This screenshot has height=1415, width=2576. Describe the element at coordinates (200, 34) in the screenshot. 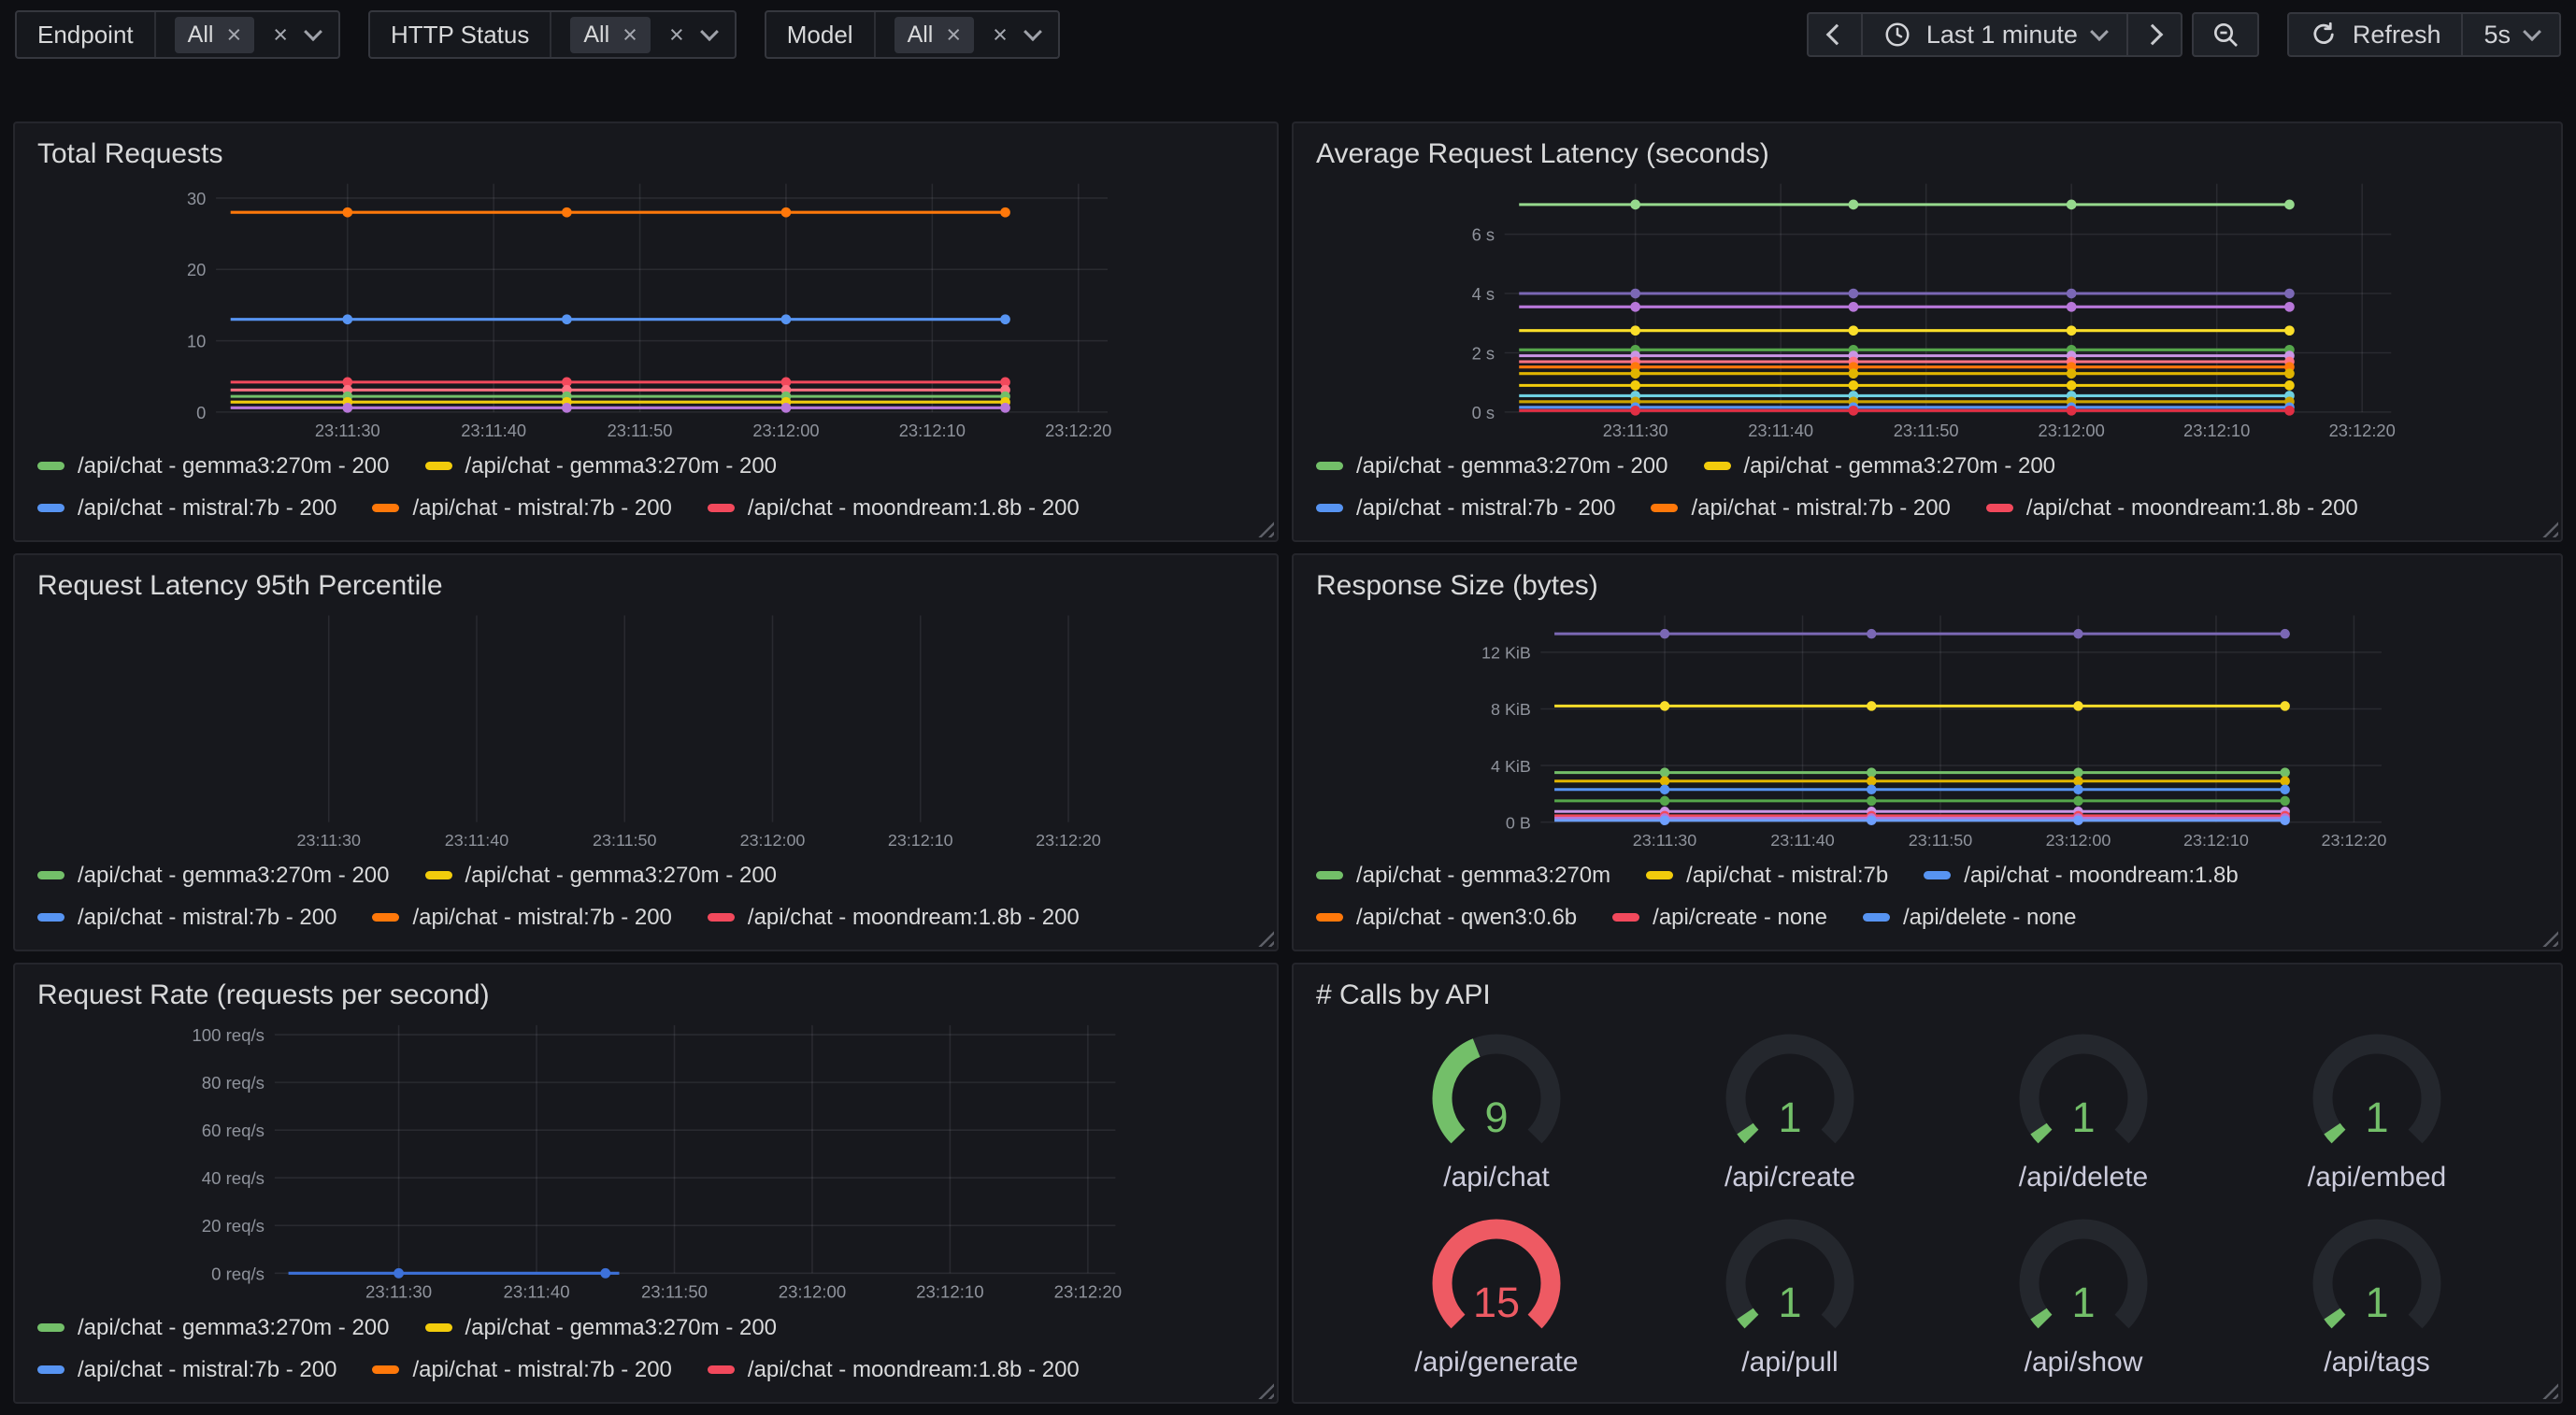

I see `filter-chip-label: All` at that location.